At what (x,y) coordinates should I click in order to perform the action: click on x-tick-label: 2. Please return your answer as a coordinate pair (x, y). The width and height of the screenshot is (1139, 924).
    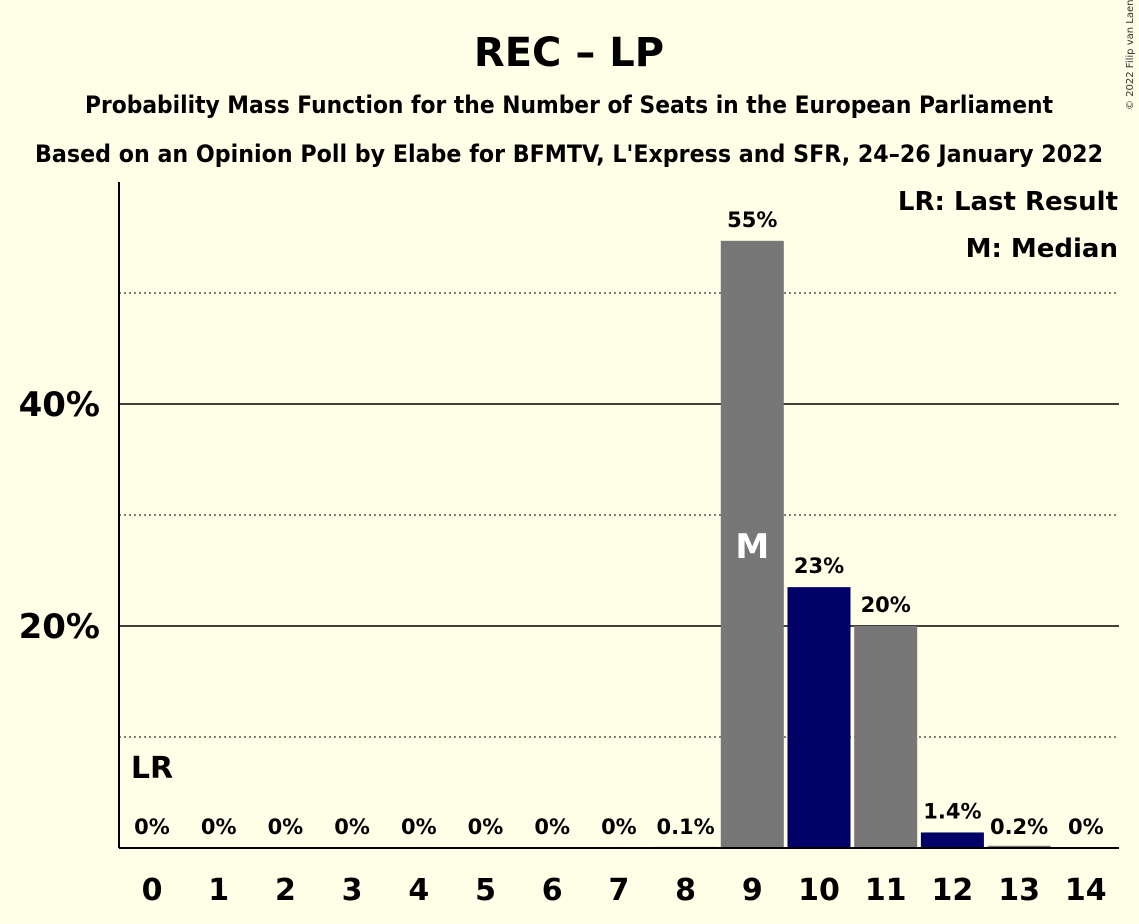
    Looking at the image, I should click on (285, 890).